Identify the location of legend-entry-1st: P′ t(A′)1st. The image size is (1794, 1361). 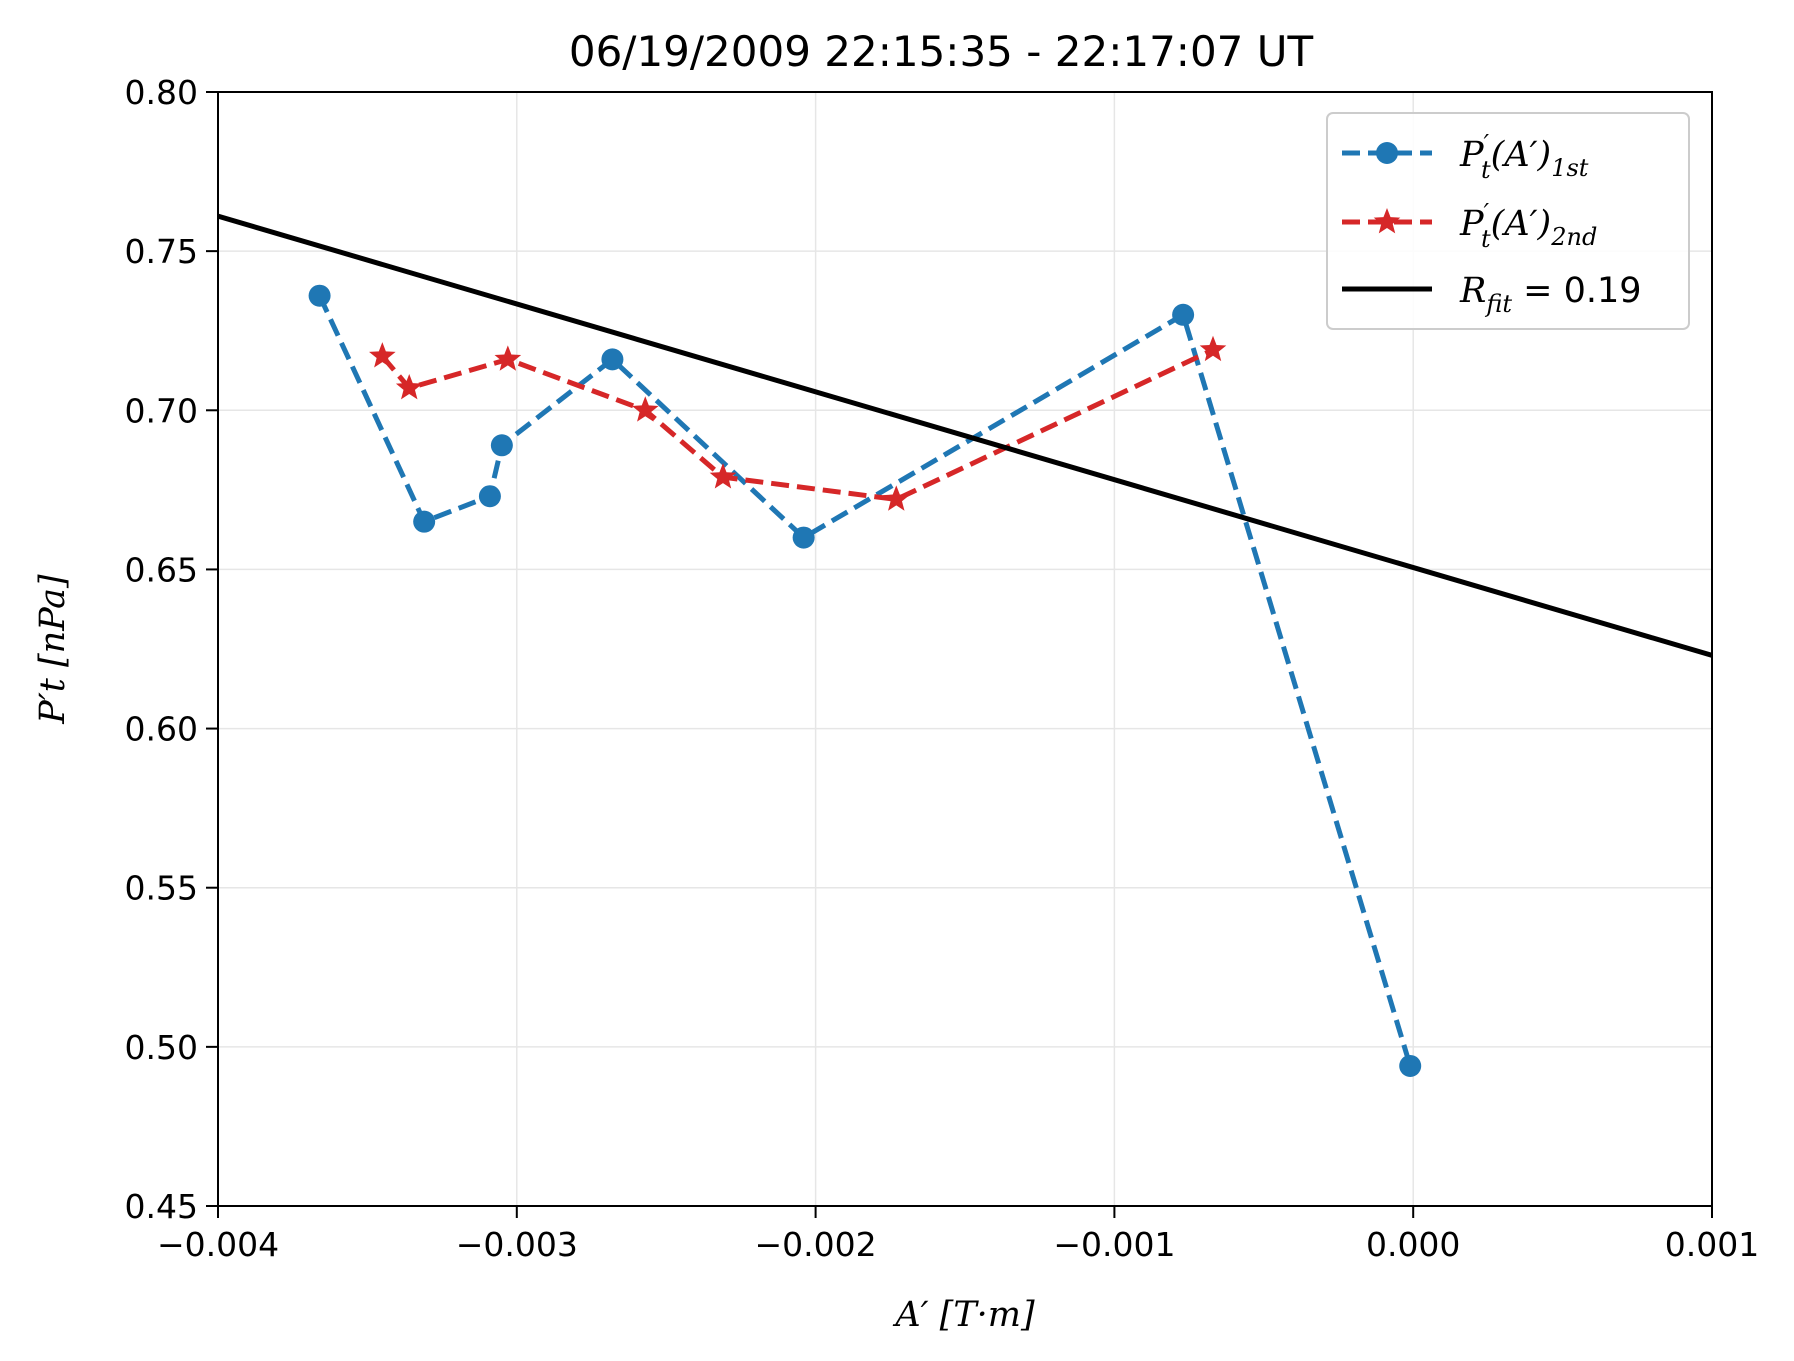
(1465, 157).